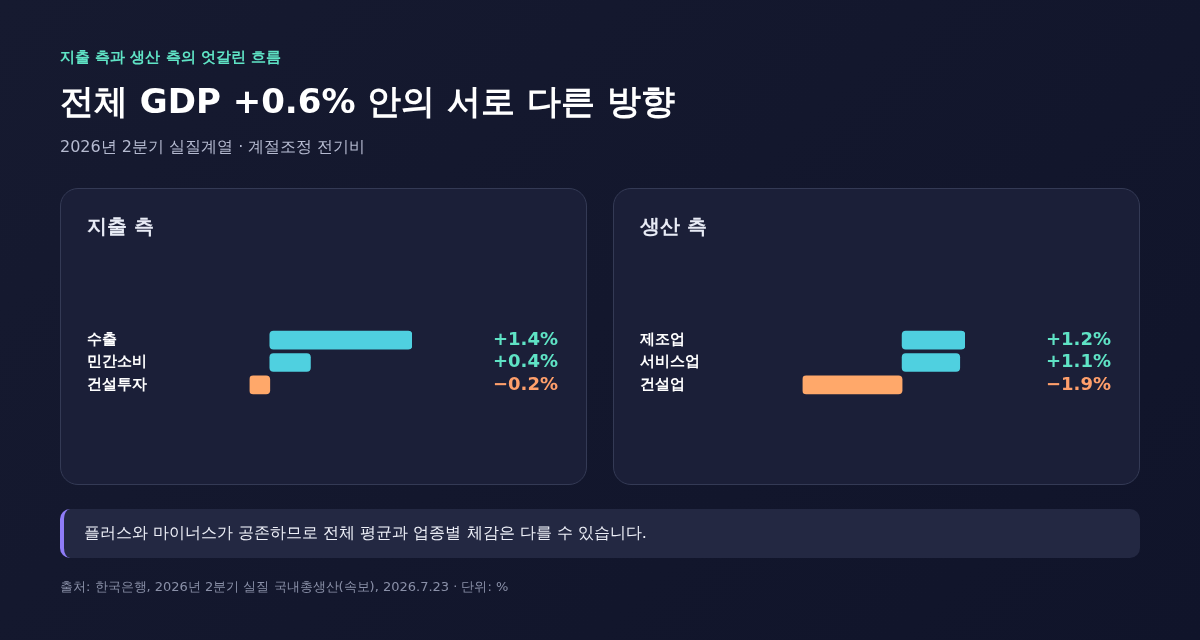 This screenshot has width=1200, height=640. Describe the element at coordinates (662, 339) in the screenshot. I see `y-tick-label: 제조업` at that location.